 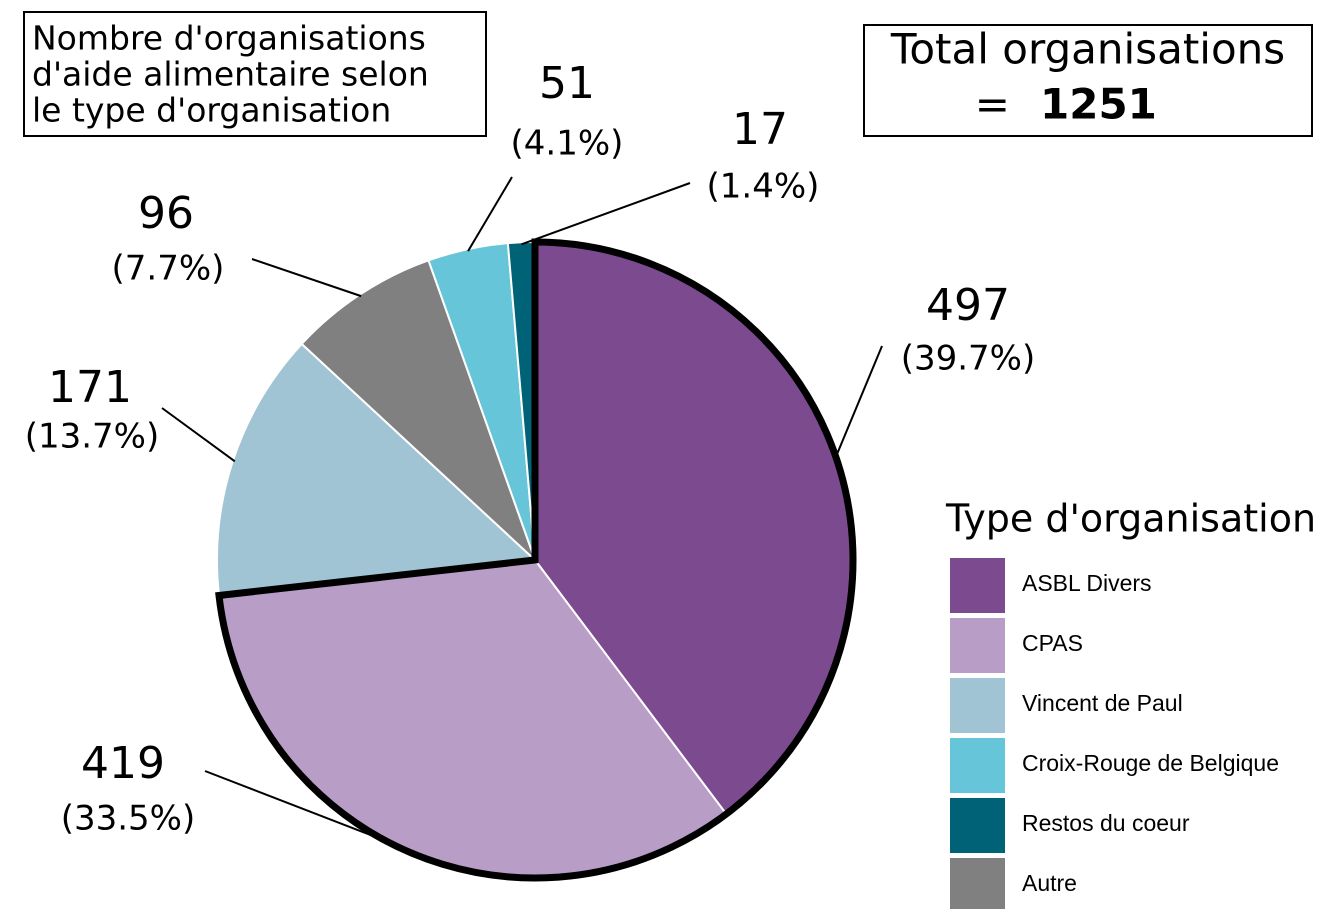 I want to click on legend-label: CPAS, so click(x=1052, y=643).